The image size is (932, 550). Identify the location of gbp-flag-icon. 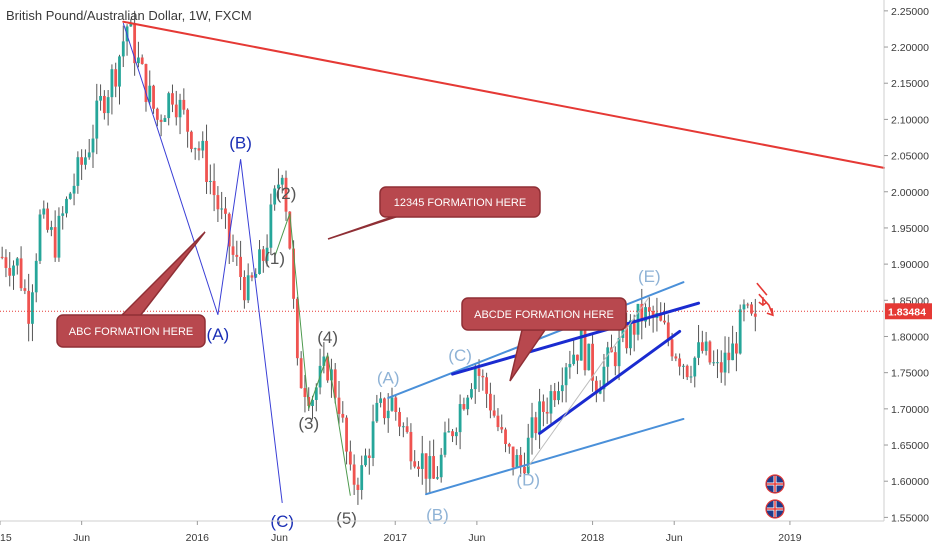
(775, 484).